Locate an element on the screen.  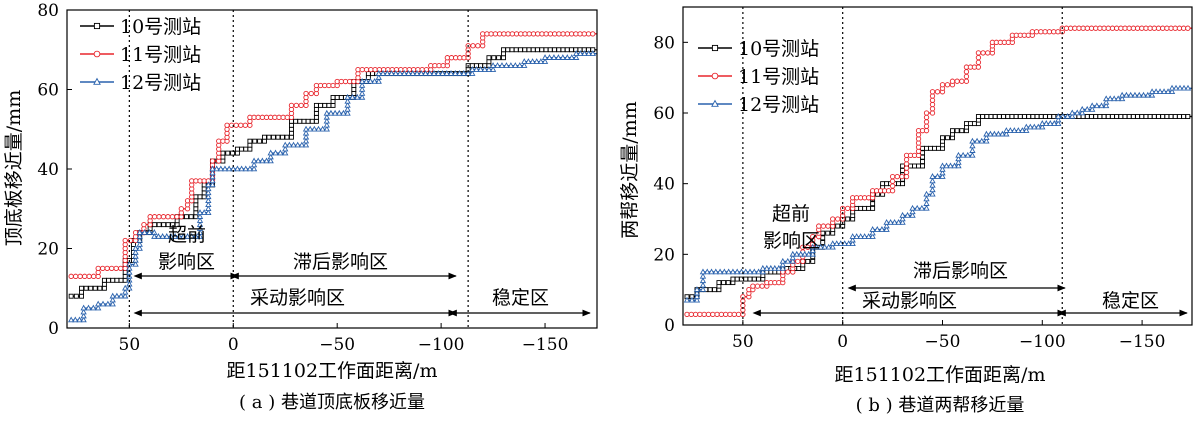
chart-b-legend-label-s12: 12号测站 is located at coordinates (778, 105).